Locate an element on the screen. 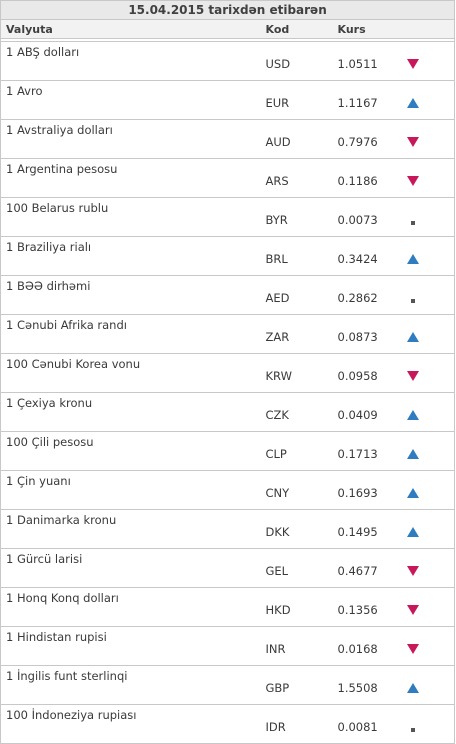  currency-name: 100 Belarus rublu is located at coordinates (132, 217).